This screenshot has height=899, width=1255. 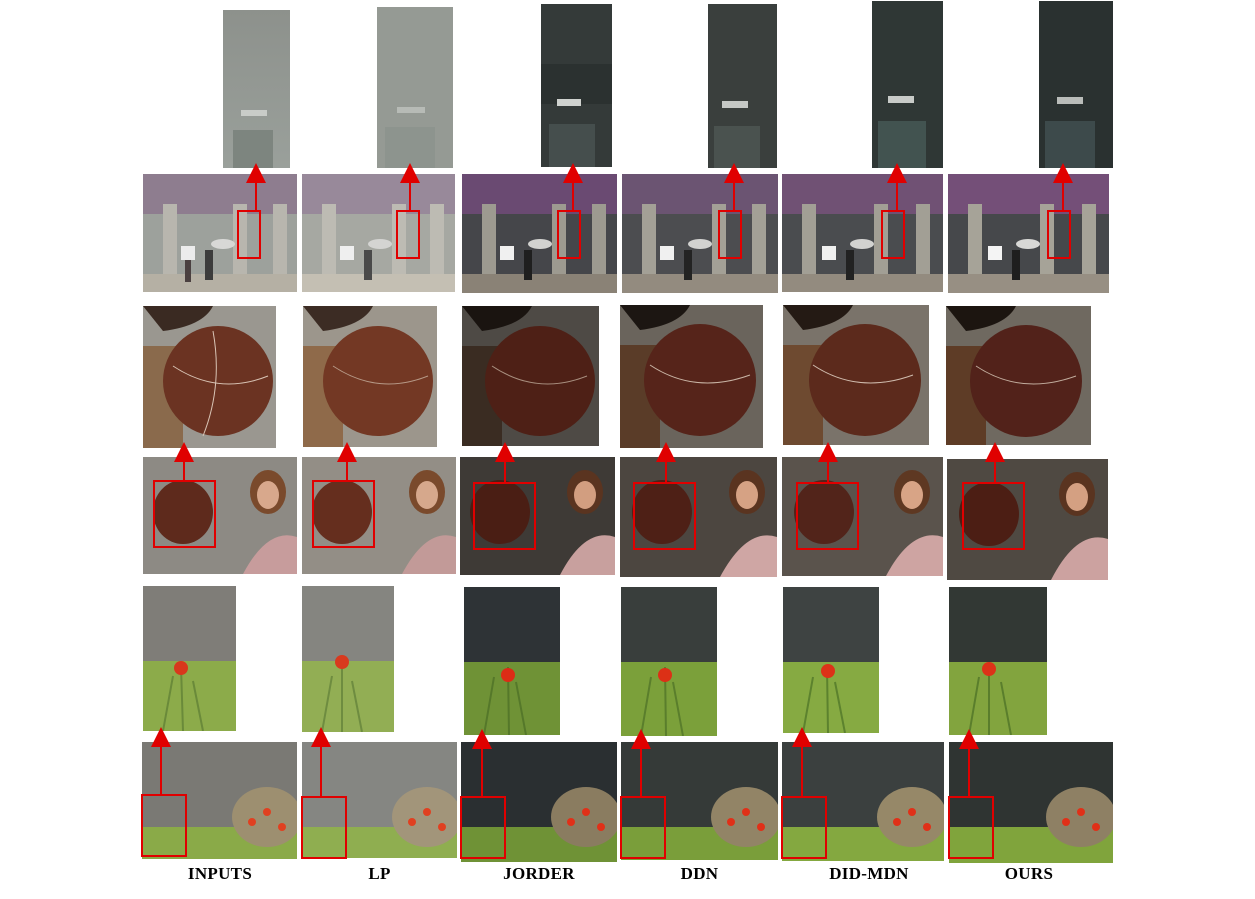 What do you see at coordinates (869, 873) in the screenshot?
I see `column-label-did-mdn: DID-MDN` at bounding box center [869, 873].